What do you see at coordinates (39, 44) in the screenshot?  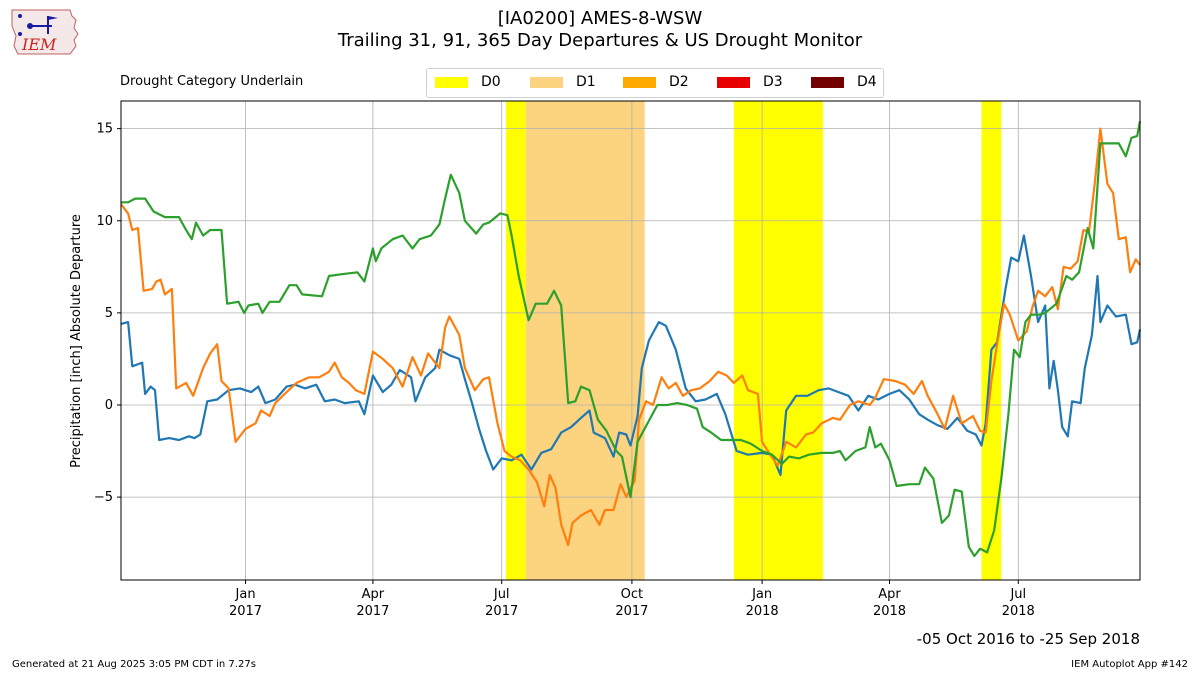 I see `logo-text: IEM` at bounding box center [39, 44].